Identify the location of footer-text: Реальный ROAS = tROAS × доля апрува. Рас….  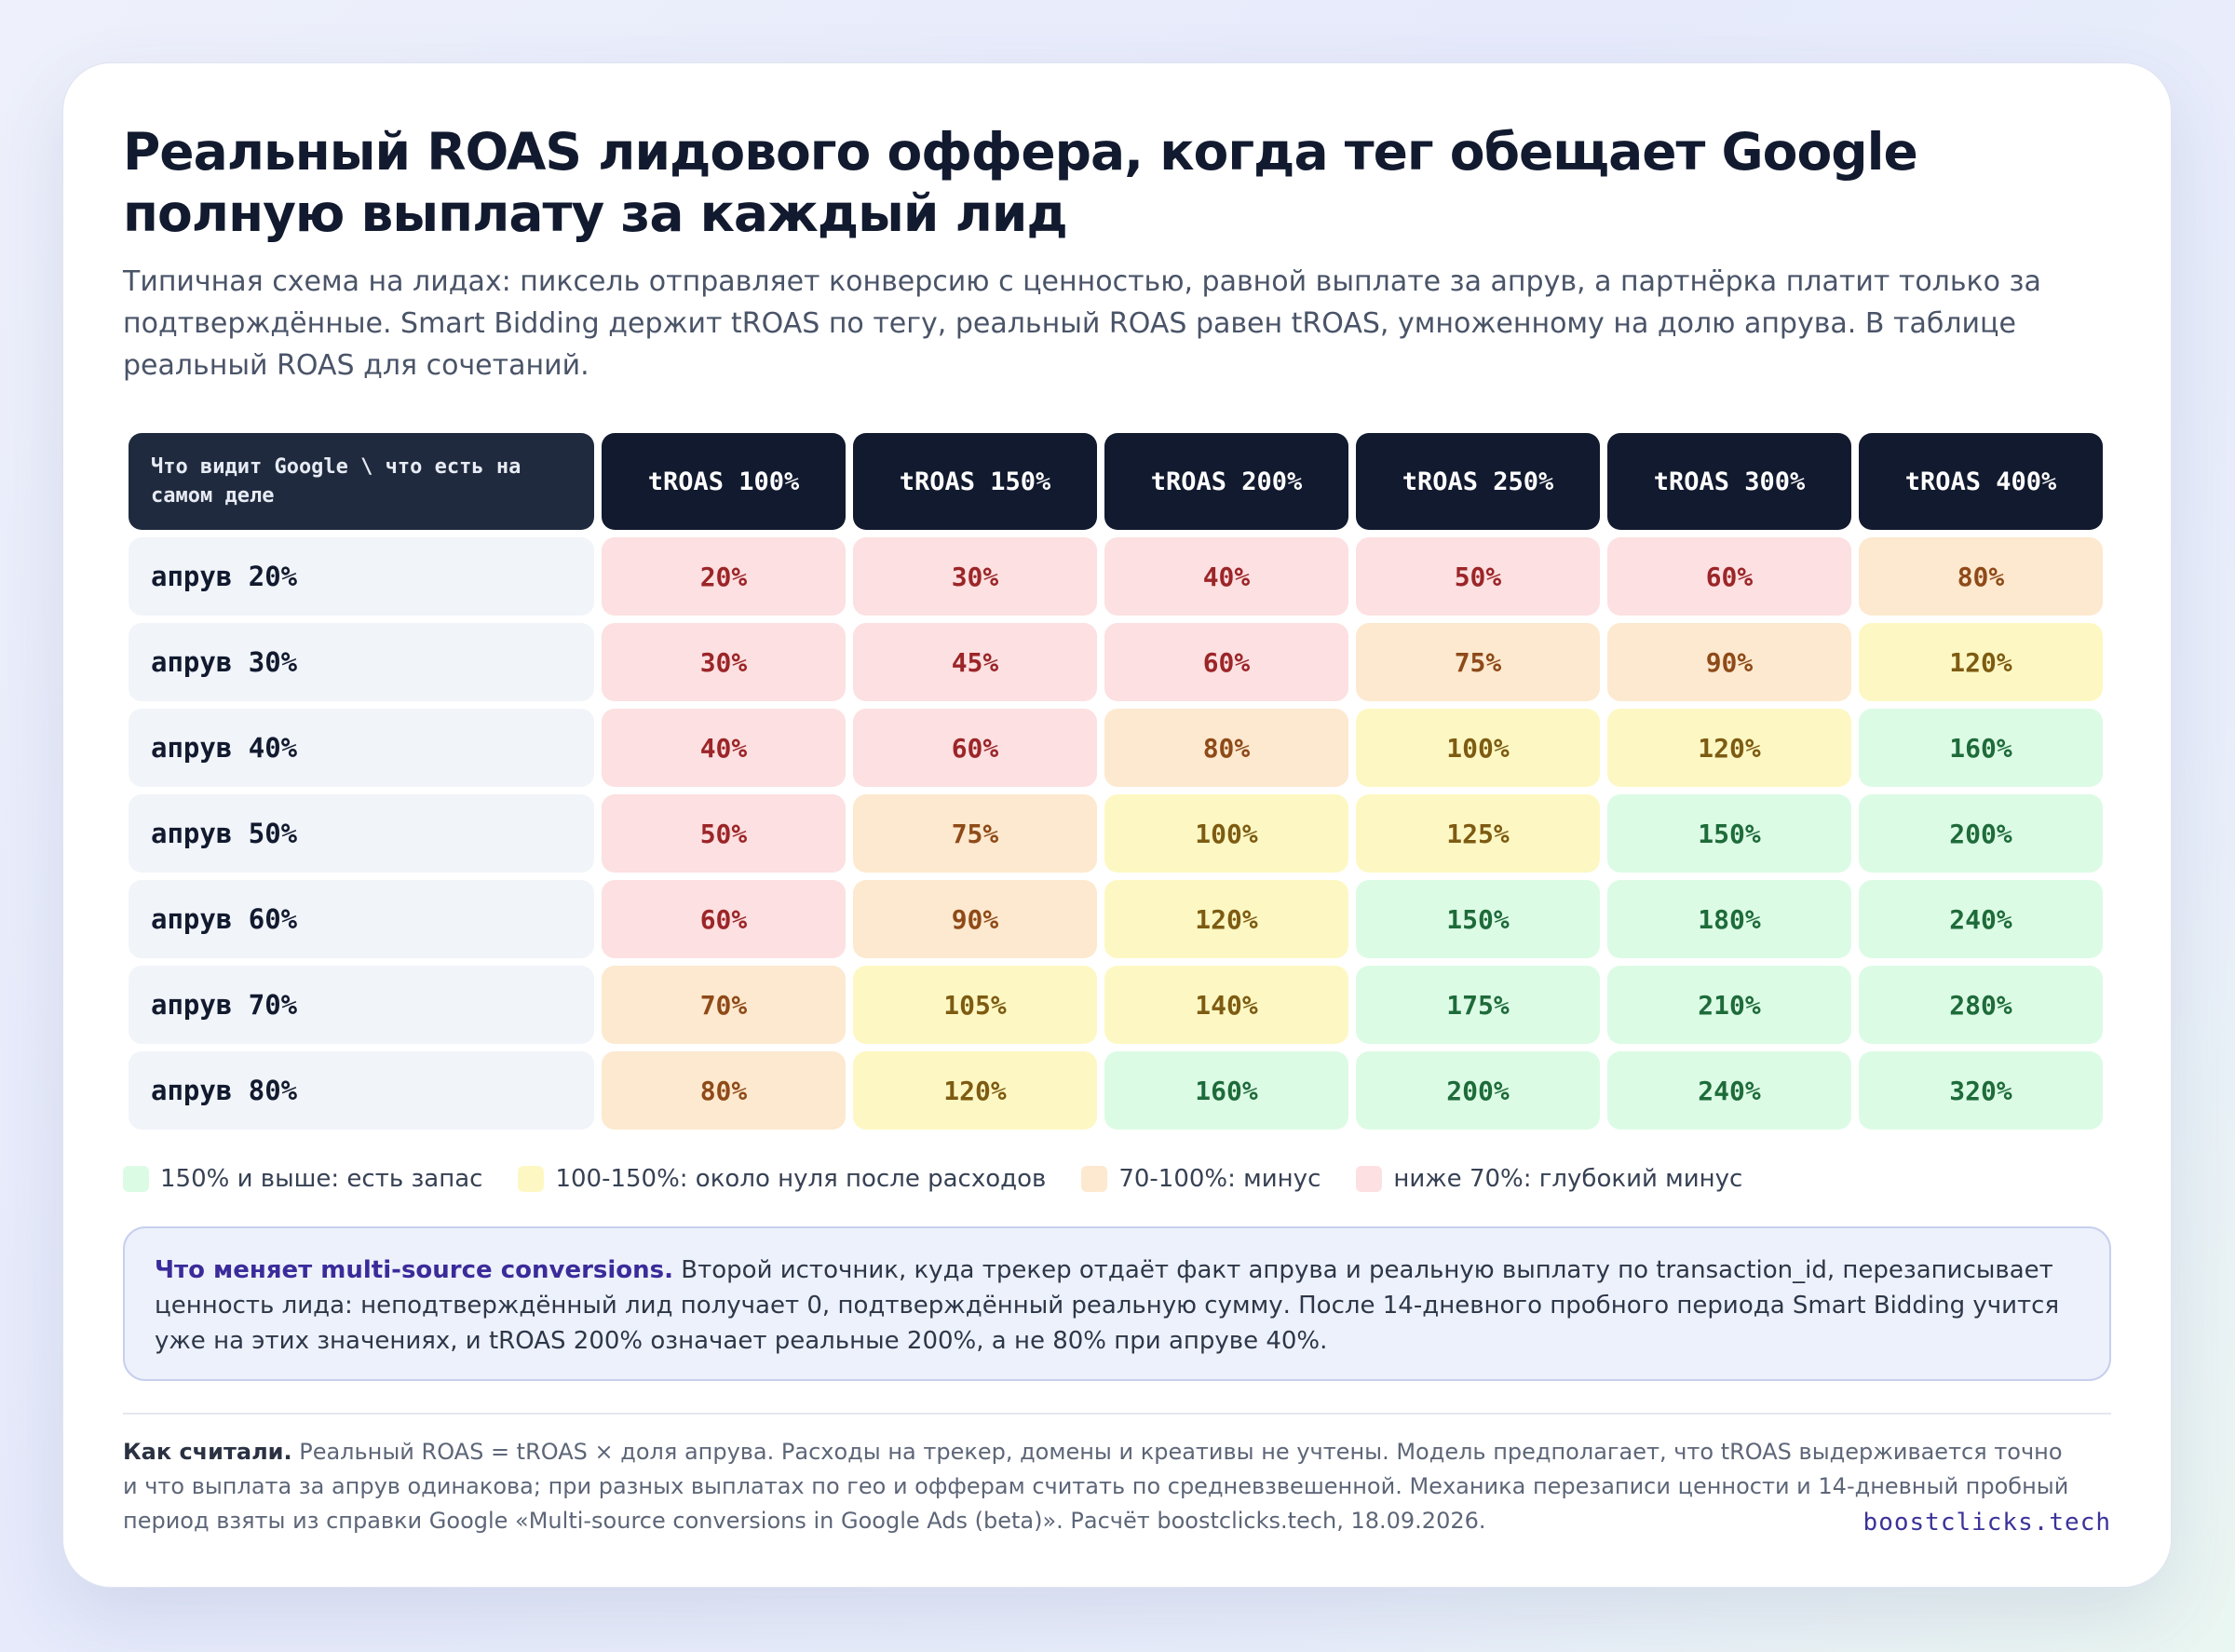
(1096, 1486).